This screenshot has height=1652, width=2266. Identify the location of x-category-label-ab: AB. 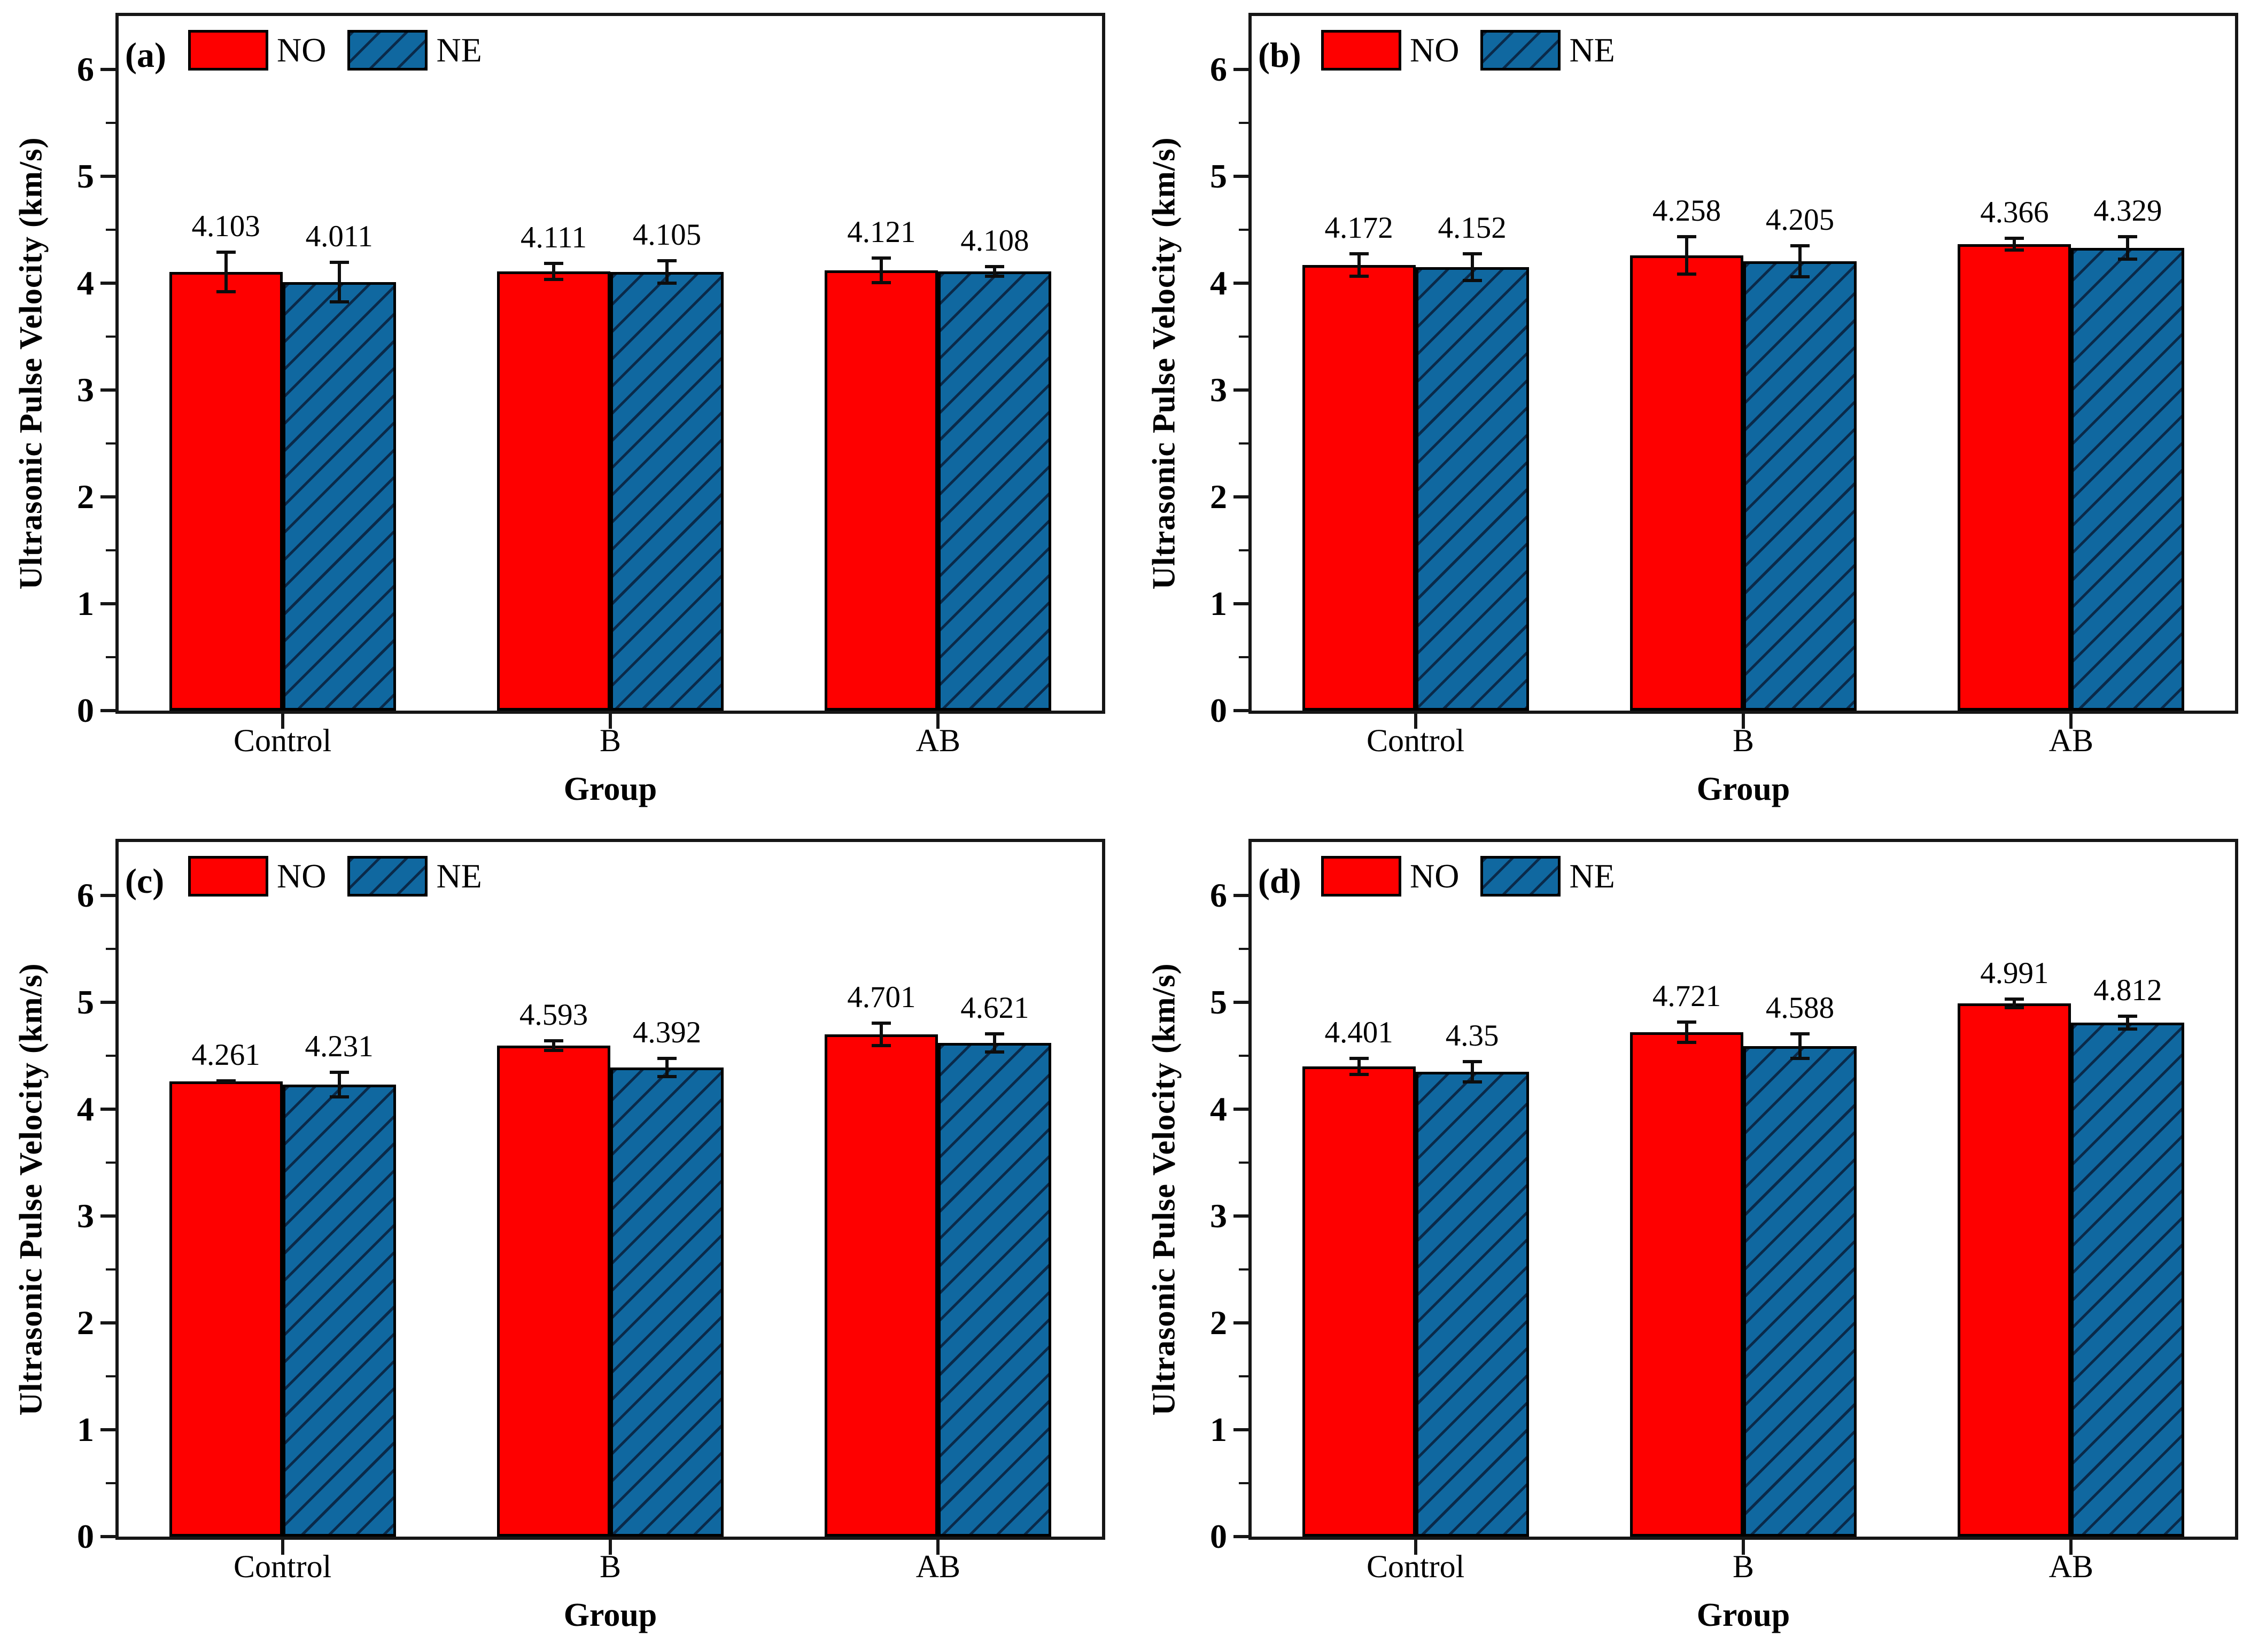
(937, 740).